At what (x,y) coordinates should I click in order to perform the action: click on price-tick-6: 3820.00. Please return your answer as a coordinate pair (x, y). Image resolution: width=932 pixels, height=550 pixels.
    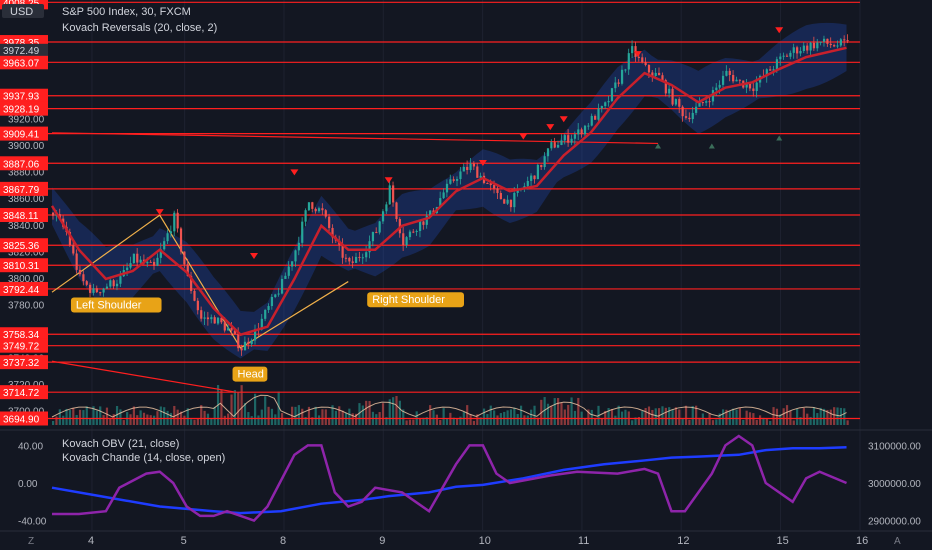
    Looking at the image, I should click on (26, 252).